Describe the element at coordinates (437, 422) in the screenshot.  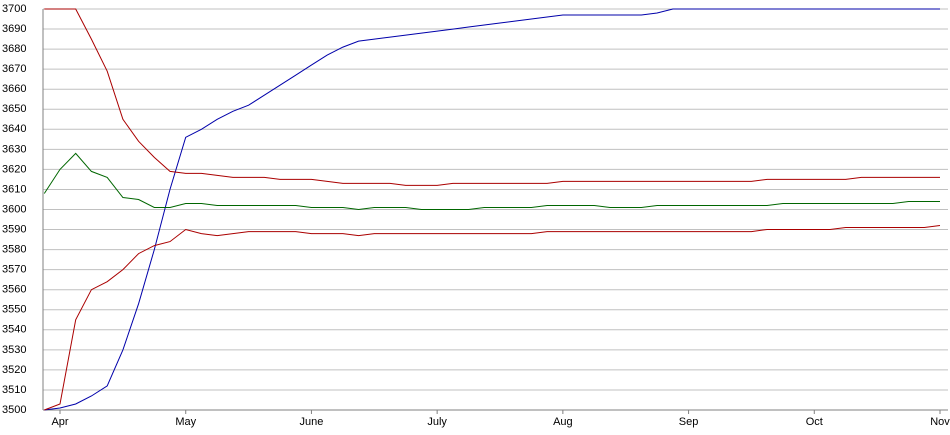
I see `x-tick-label: July` at that location.